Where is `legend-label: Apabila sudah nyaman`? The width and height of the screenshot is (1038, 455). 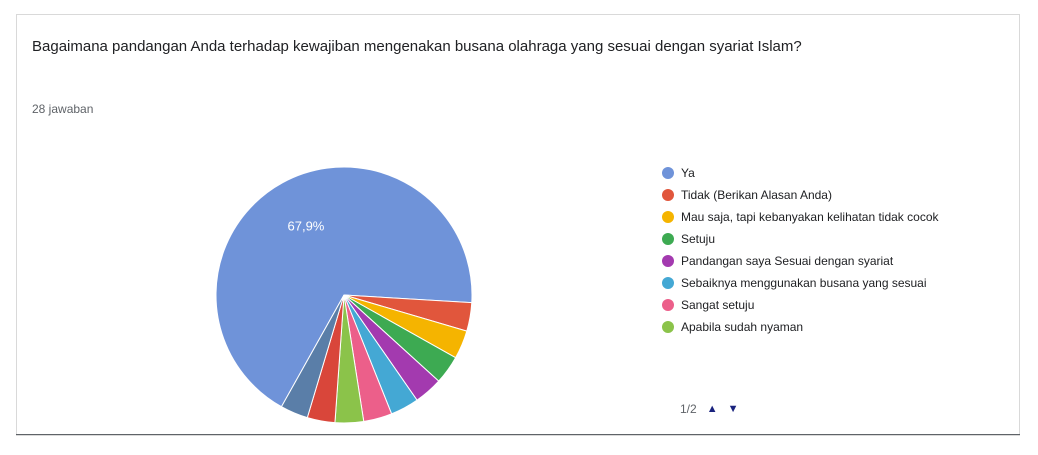 legend-label: Apabila sudah nyaman is located at coordinates (742, 326).